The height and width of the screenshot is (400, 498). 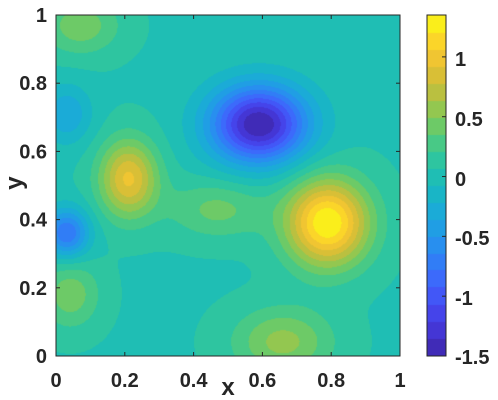 What do you see at coordinates (41, 357) in the screenshot?
I see `y-tick-label: 0` at bounding box center [41, 357].